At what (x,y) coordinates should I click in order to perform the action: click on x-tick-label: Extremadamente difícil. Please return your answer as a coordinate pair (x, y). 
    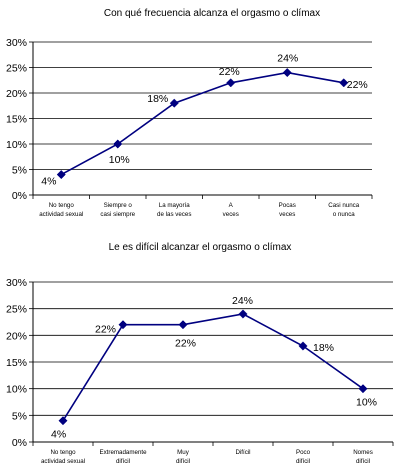
    Looking at the image, I should click on (123, 457).